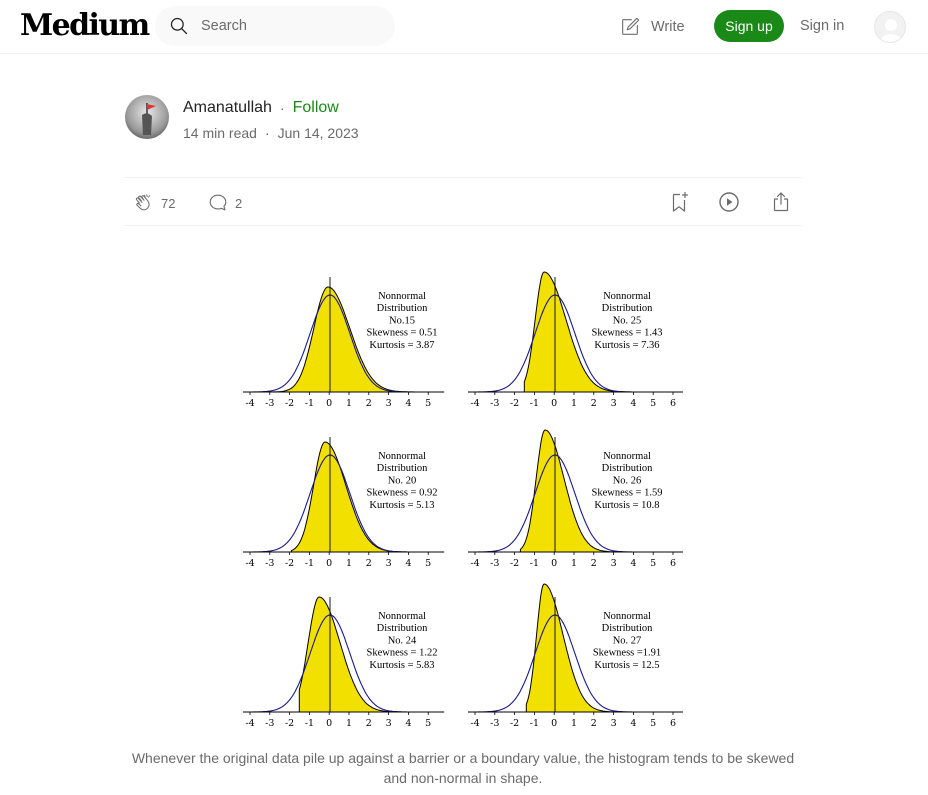  What do you see at coordinates (218, 202) in the screenshot?
I see `comment-icon` at bounding box center [218, 202].